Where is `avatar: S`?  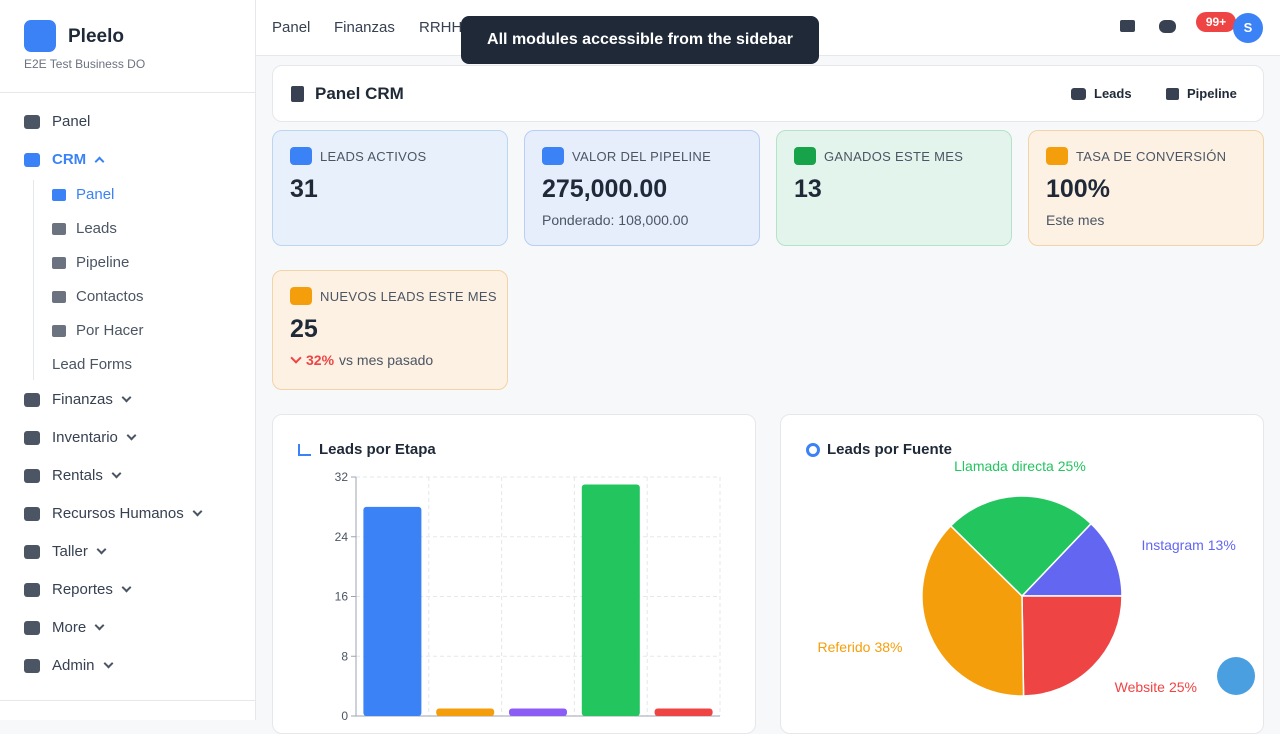 avatar: S is located at coordinates (1248, 28).